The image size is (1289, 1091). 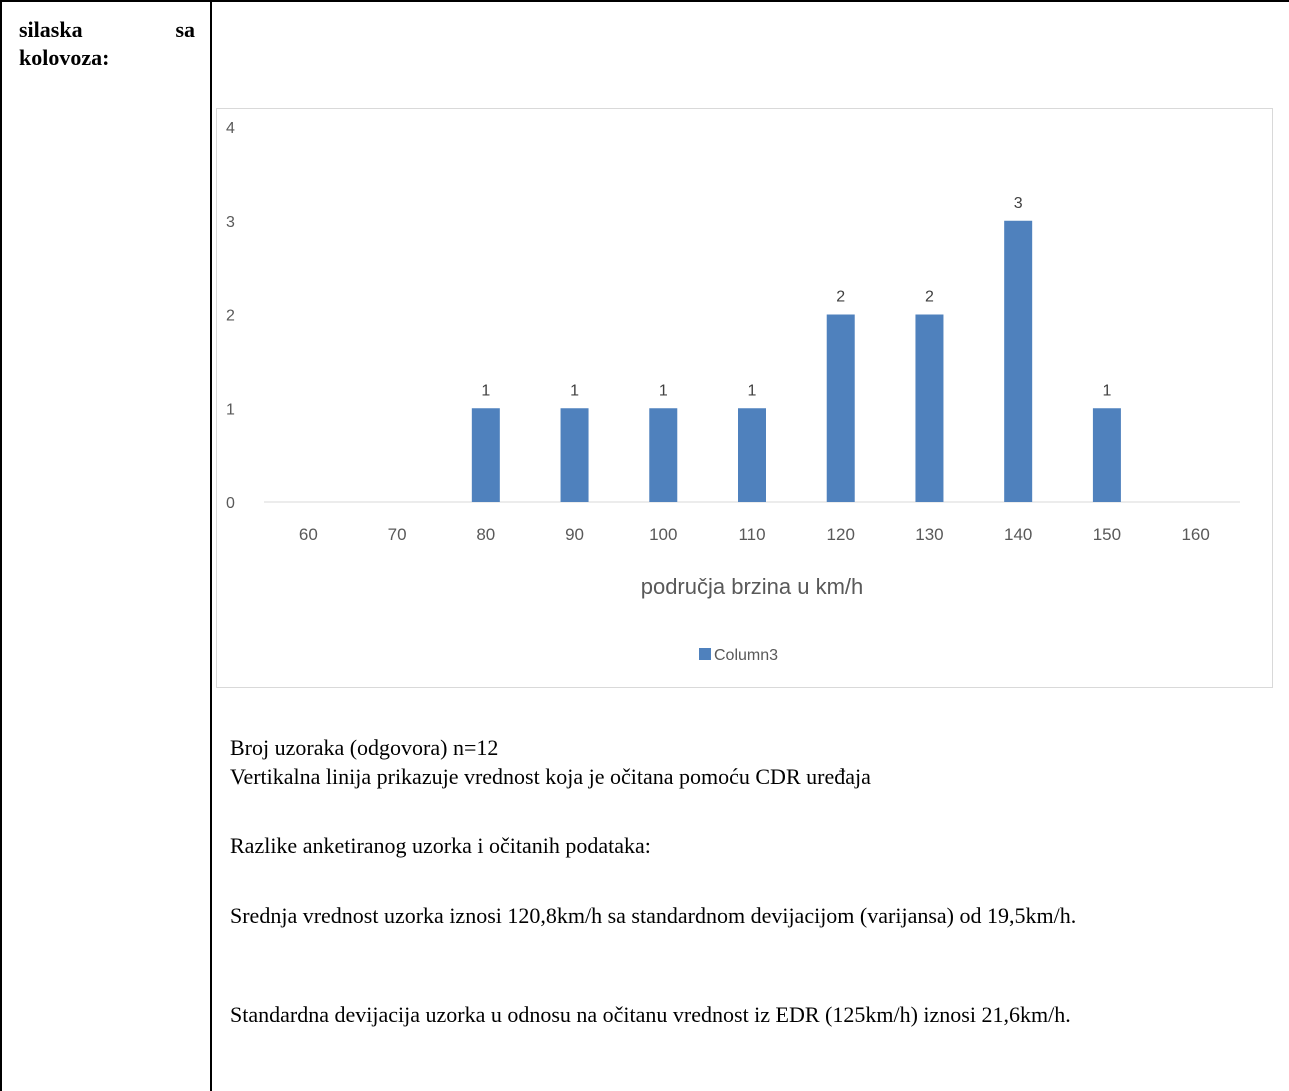 What do you see at coordinates (64, 57) in the screenshot?
I see `row-label-word-3: kolovoza:` at bounding box center [64, 57].